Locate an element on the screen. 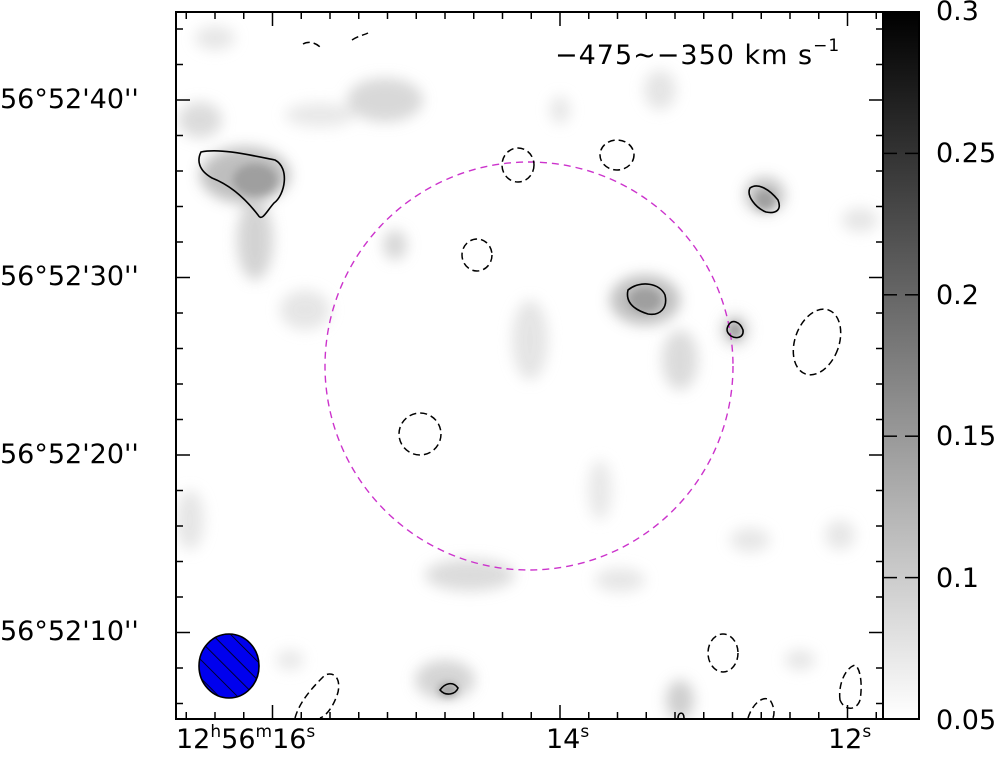 The image size is (1006, 770). velocity-range-label: −475∼−350 km s−1 is located at coordinates (697, 53).